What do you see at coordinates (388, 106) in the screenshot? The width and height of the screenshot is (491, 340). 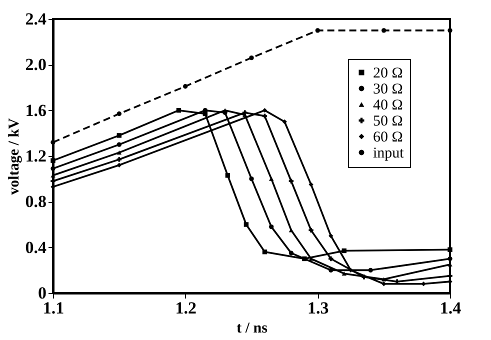 I see `legend-label: 40 Ω` at bounding box center [388, 106].